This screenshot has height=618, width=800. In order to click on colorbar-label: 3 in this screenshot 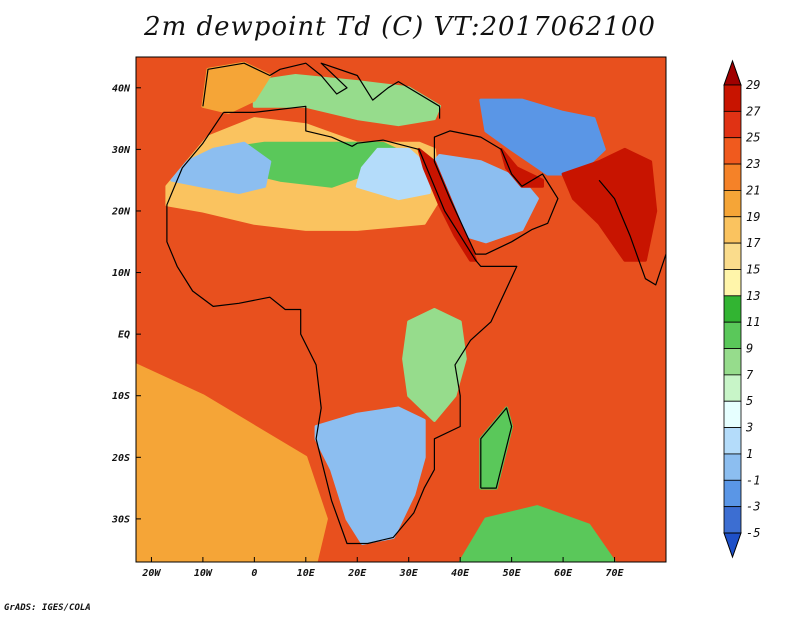, I will do `click(749, 428)`.